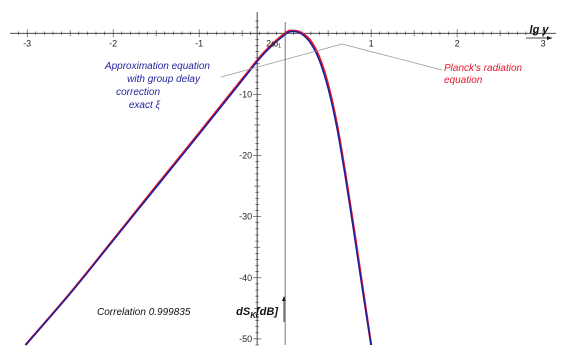 The width and height of the screenshot is (564, 347). I want to click on approx-label-line-1: Approximation equation, so click(157, 66).